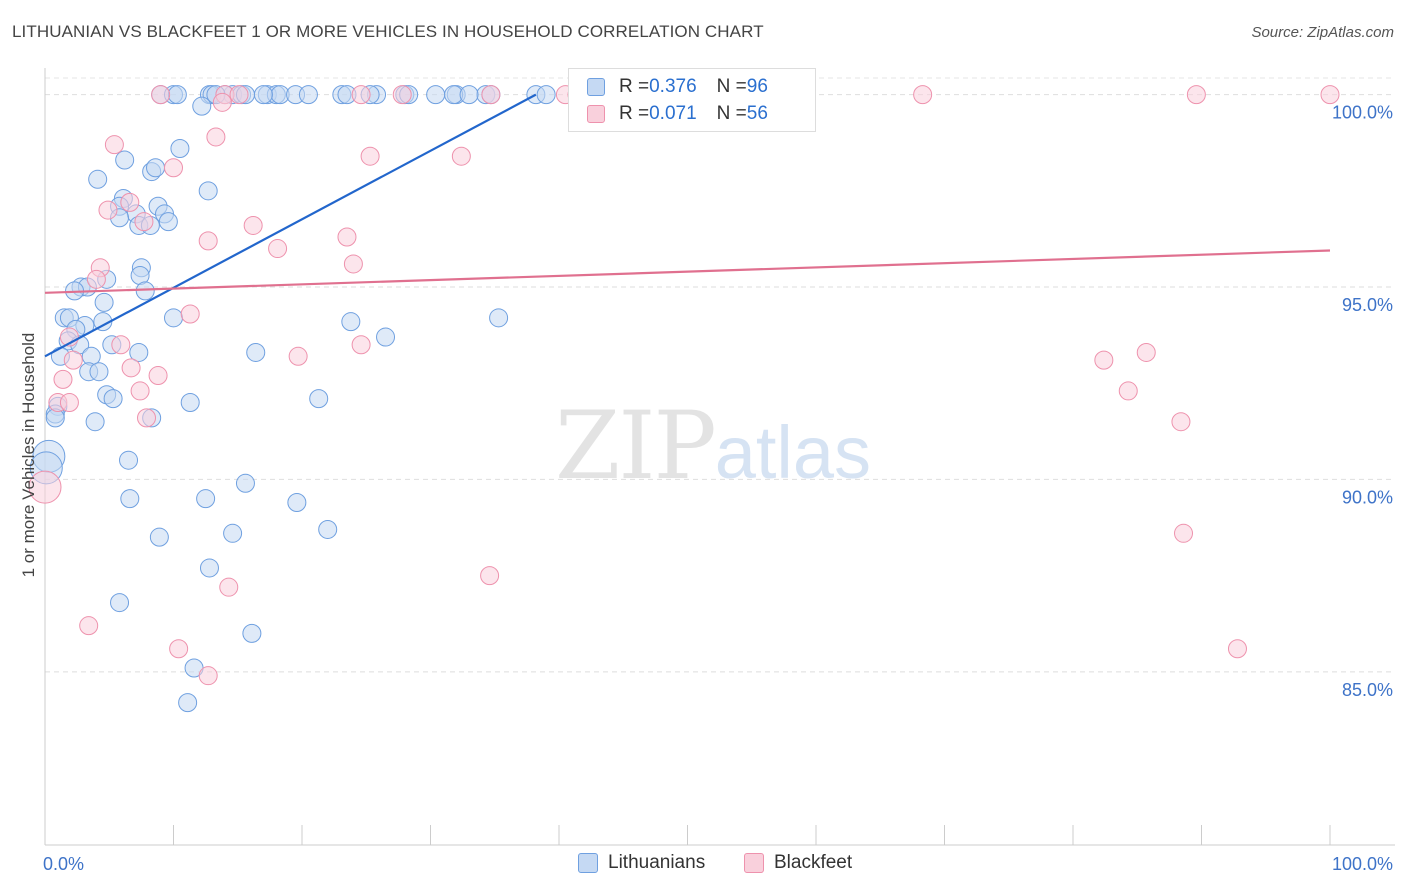 The width and height of the screenshot is (1406, 892). I want to click on legend-r-value: 0.071, so click(673, 113).